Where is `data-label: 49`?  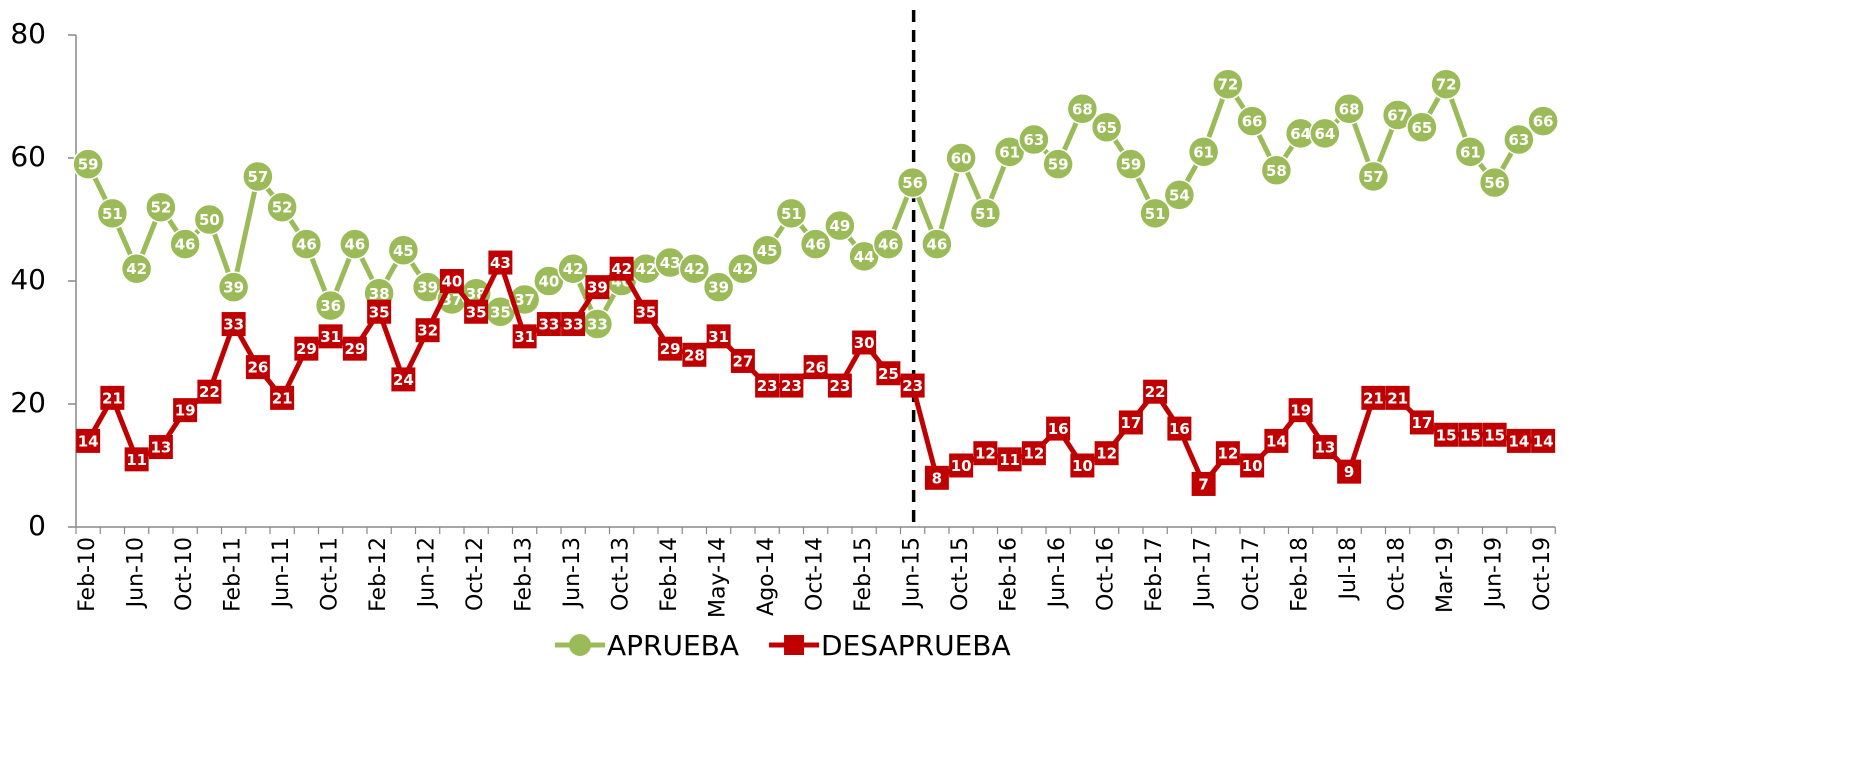 data-label: 49 is located at coordinates (839, 226).